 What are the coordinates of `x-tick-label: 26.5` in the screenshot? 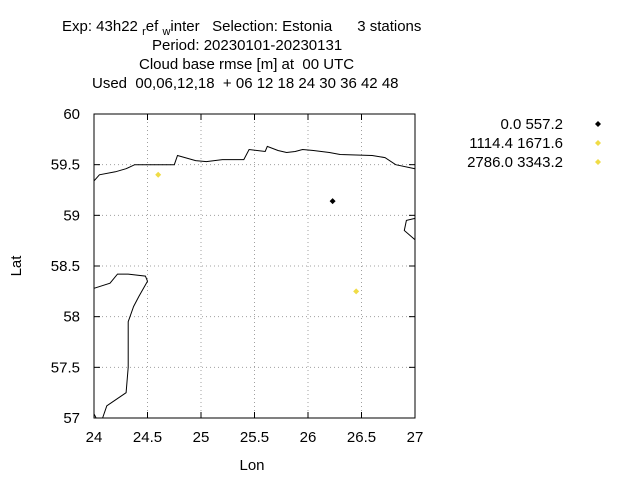 It's located at (361, 437).